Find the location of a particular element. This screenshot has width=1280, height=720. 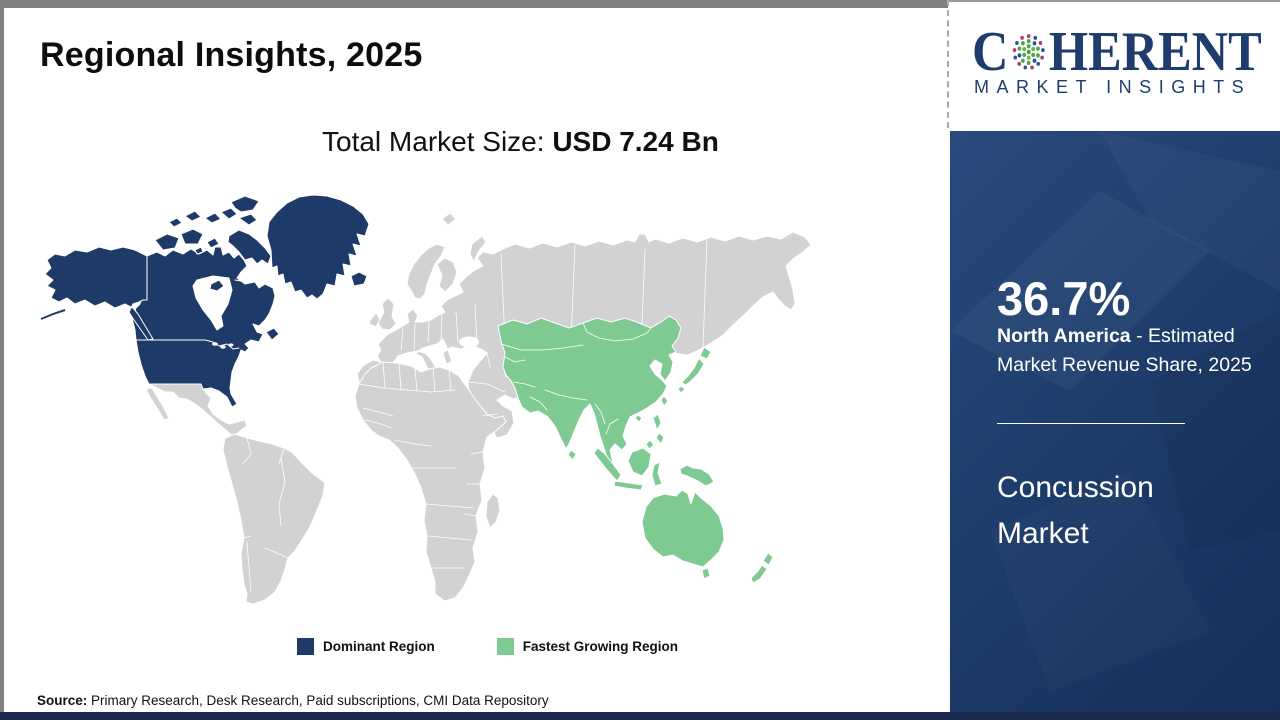

map-madagascar is located at coordinates (493, 511).